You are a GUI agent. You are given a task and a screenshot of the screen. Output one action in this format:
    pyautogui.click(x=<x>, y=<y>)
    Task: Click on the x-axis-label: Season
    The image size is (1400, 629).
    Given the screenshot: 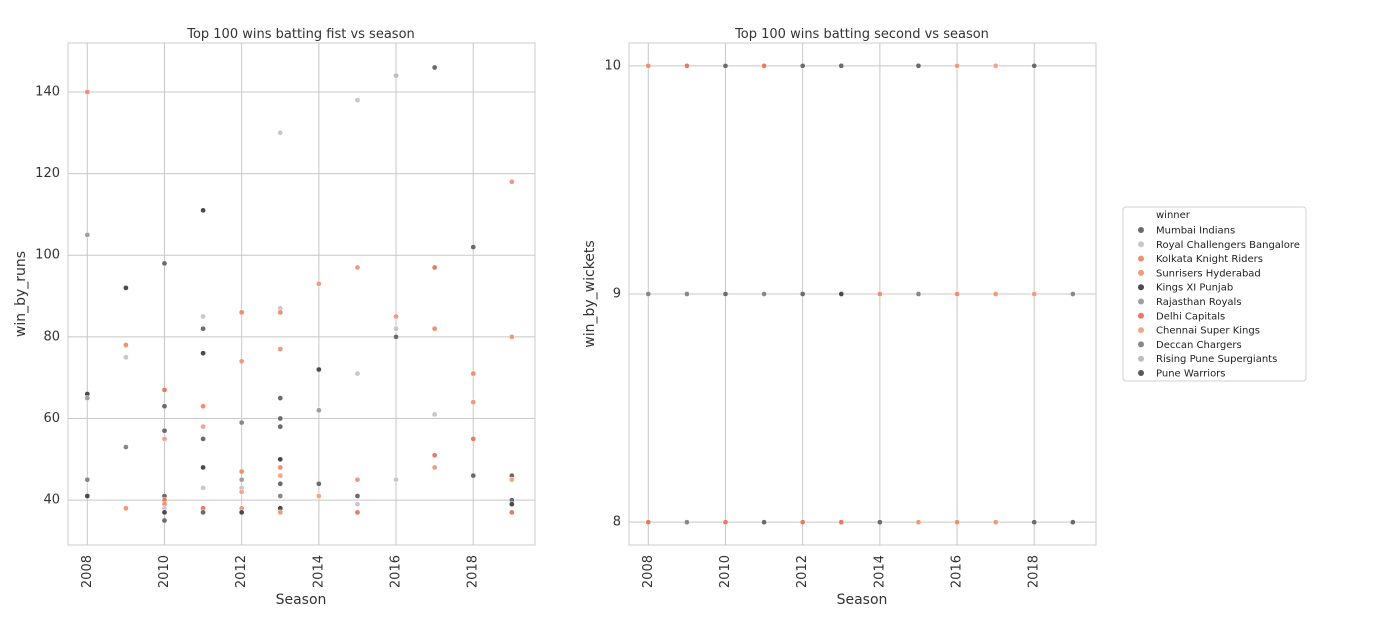 What is the action you would take?
    pyautogui.click(x=301, y=600)
    